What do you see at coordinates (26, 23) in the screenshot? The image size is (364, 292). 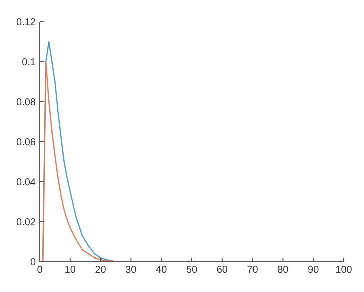 I see `y-tick-label: 0.12` at bounding box center [26, 23].